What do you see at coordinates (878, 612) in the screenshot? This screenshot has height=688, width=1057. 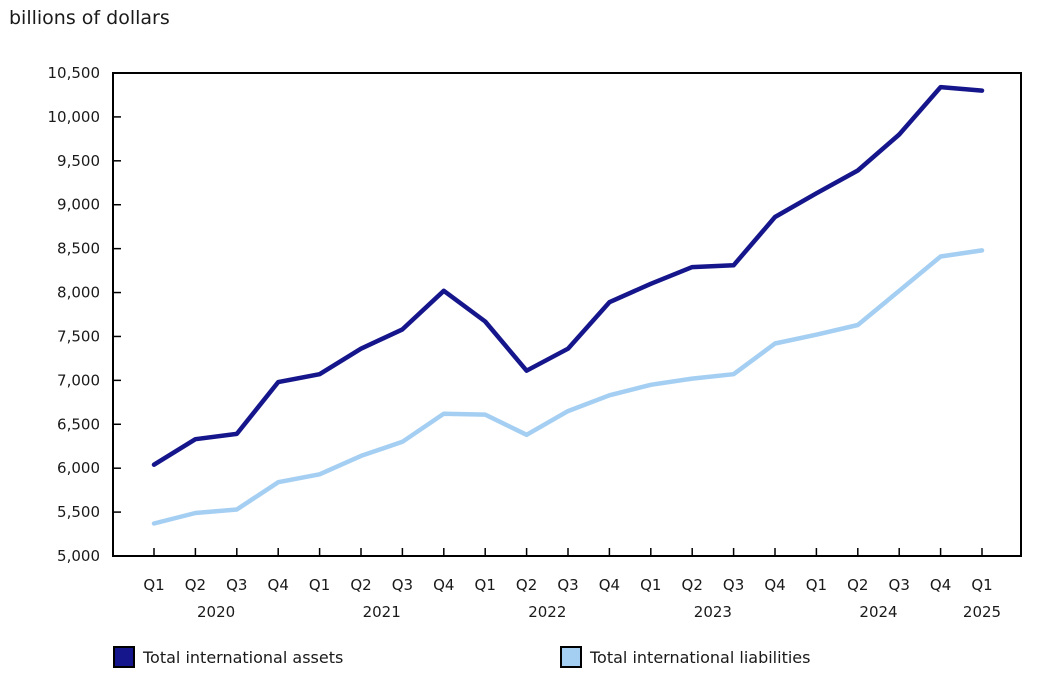 I see `x-axis-year-label: 2024` at bounding box center [878, 612].